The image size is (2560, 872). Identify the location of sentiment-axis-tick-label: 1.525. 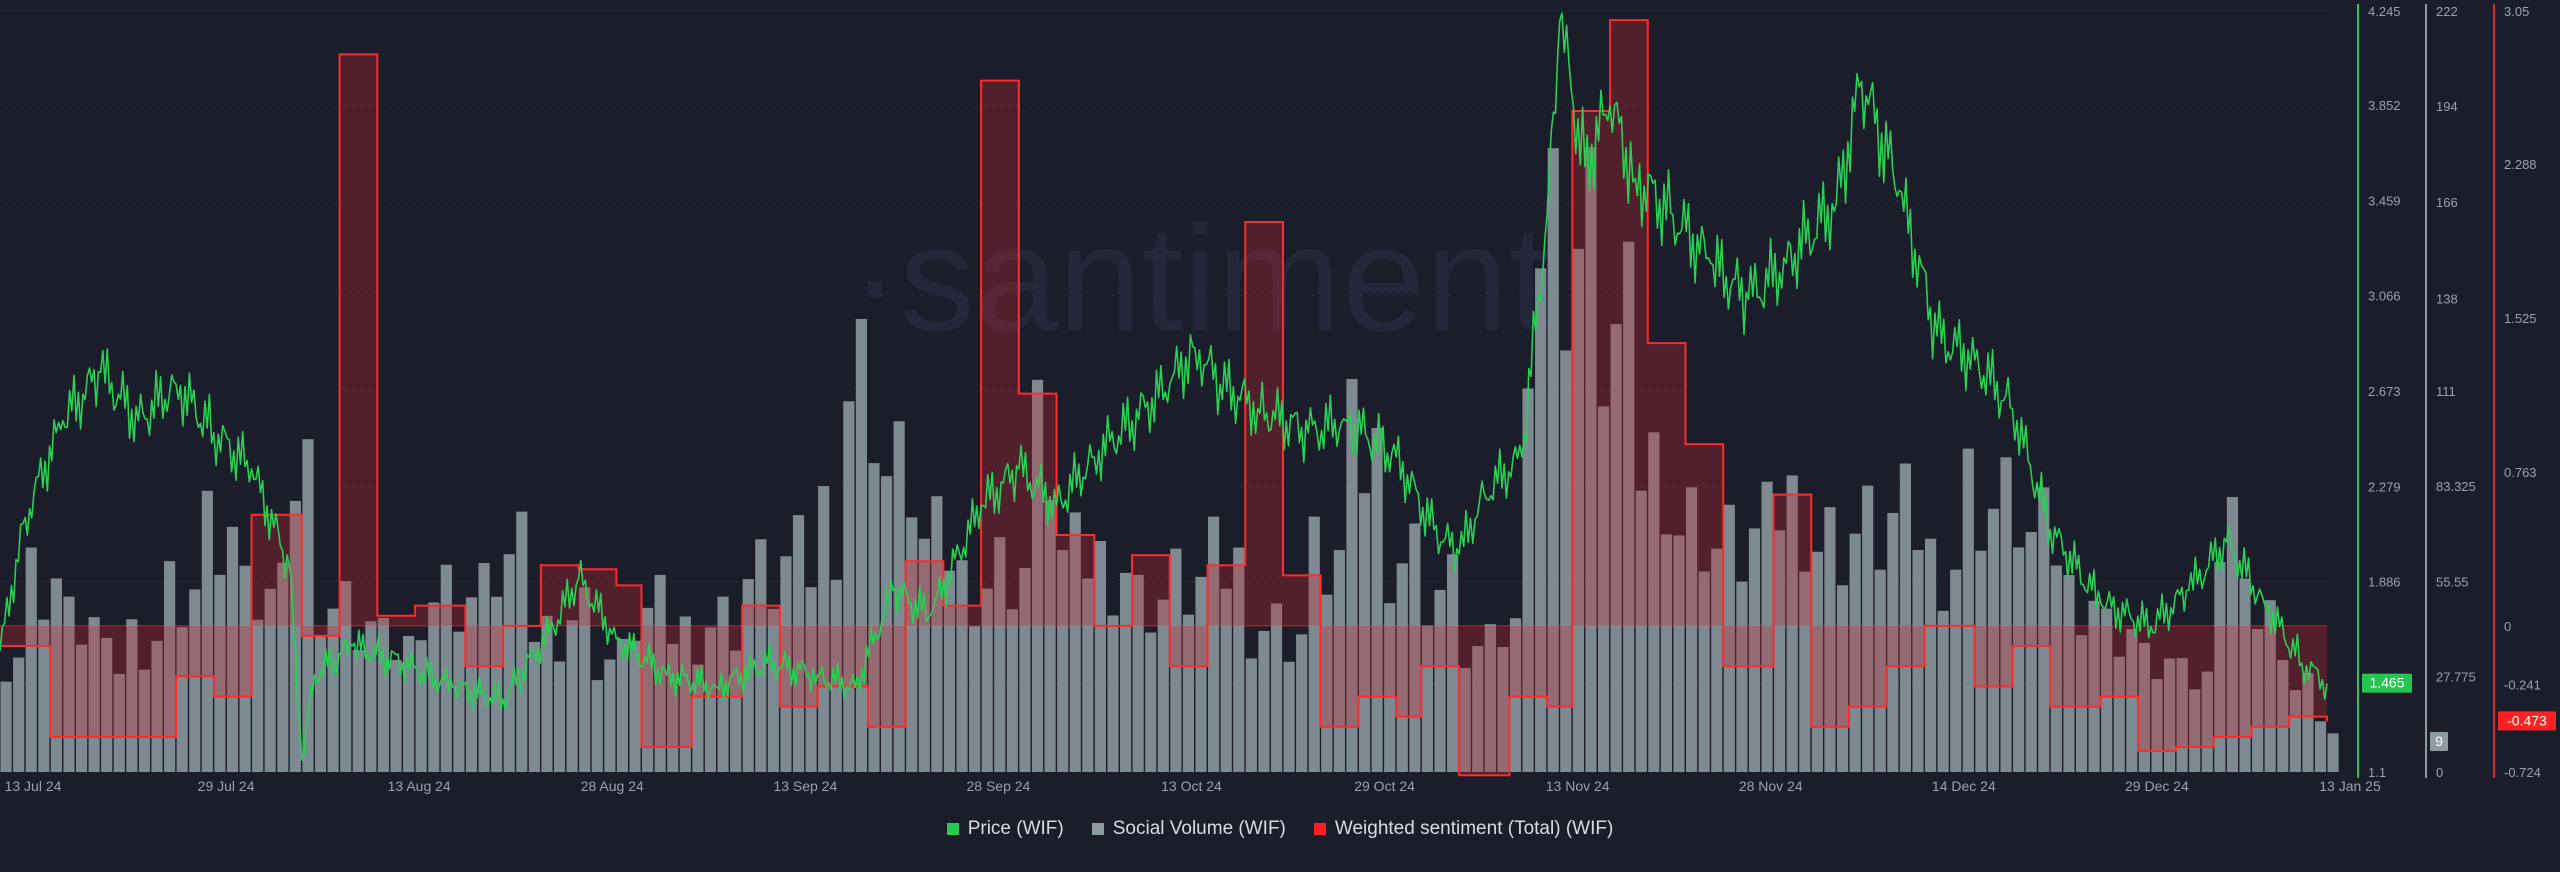
(2520, 318).